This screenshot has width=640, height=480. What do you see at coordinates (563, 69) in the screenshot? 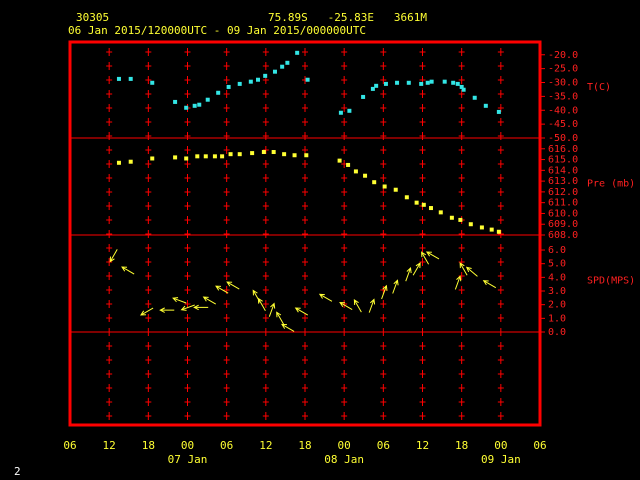
I see `y-tick-label: -25.0` at bounding box center [563, 69].